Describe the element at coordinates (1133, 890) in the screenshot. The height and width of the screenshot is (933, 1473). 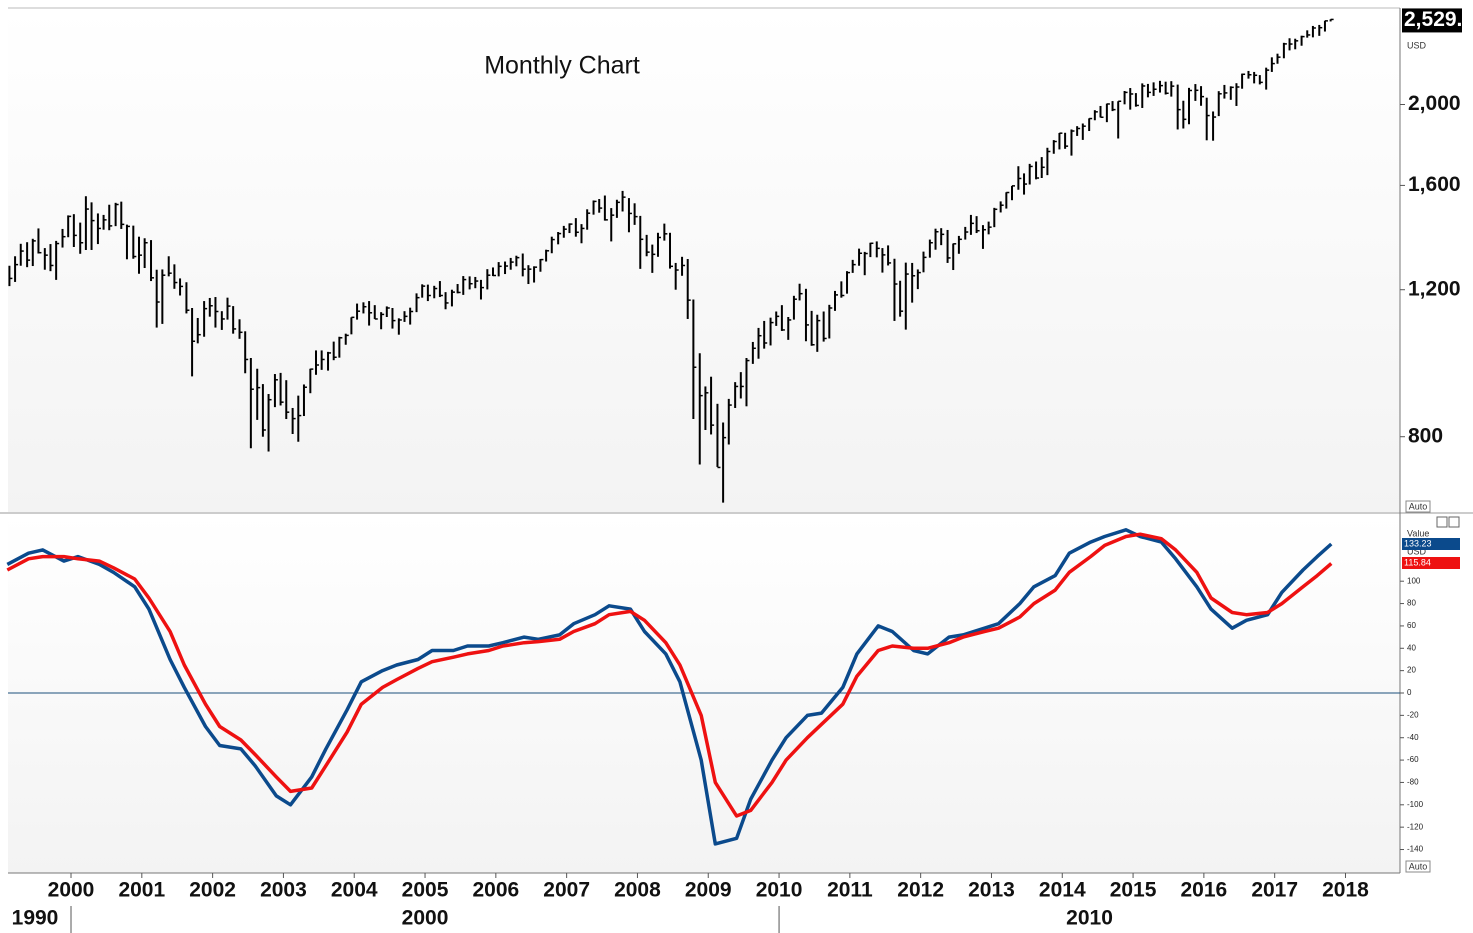
I see `x-tick-label: 2015` at that location.